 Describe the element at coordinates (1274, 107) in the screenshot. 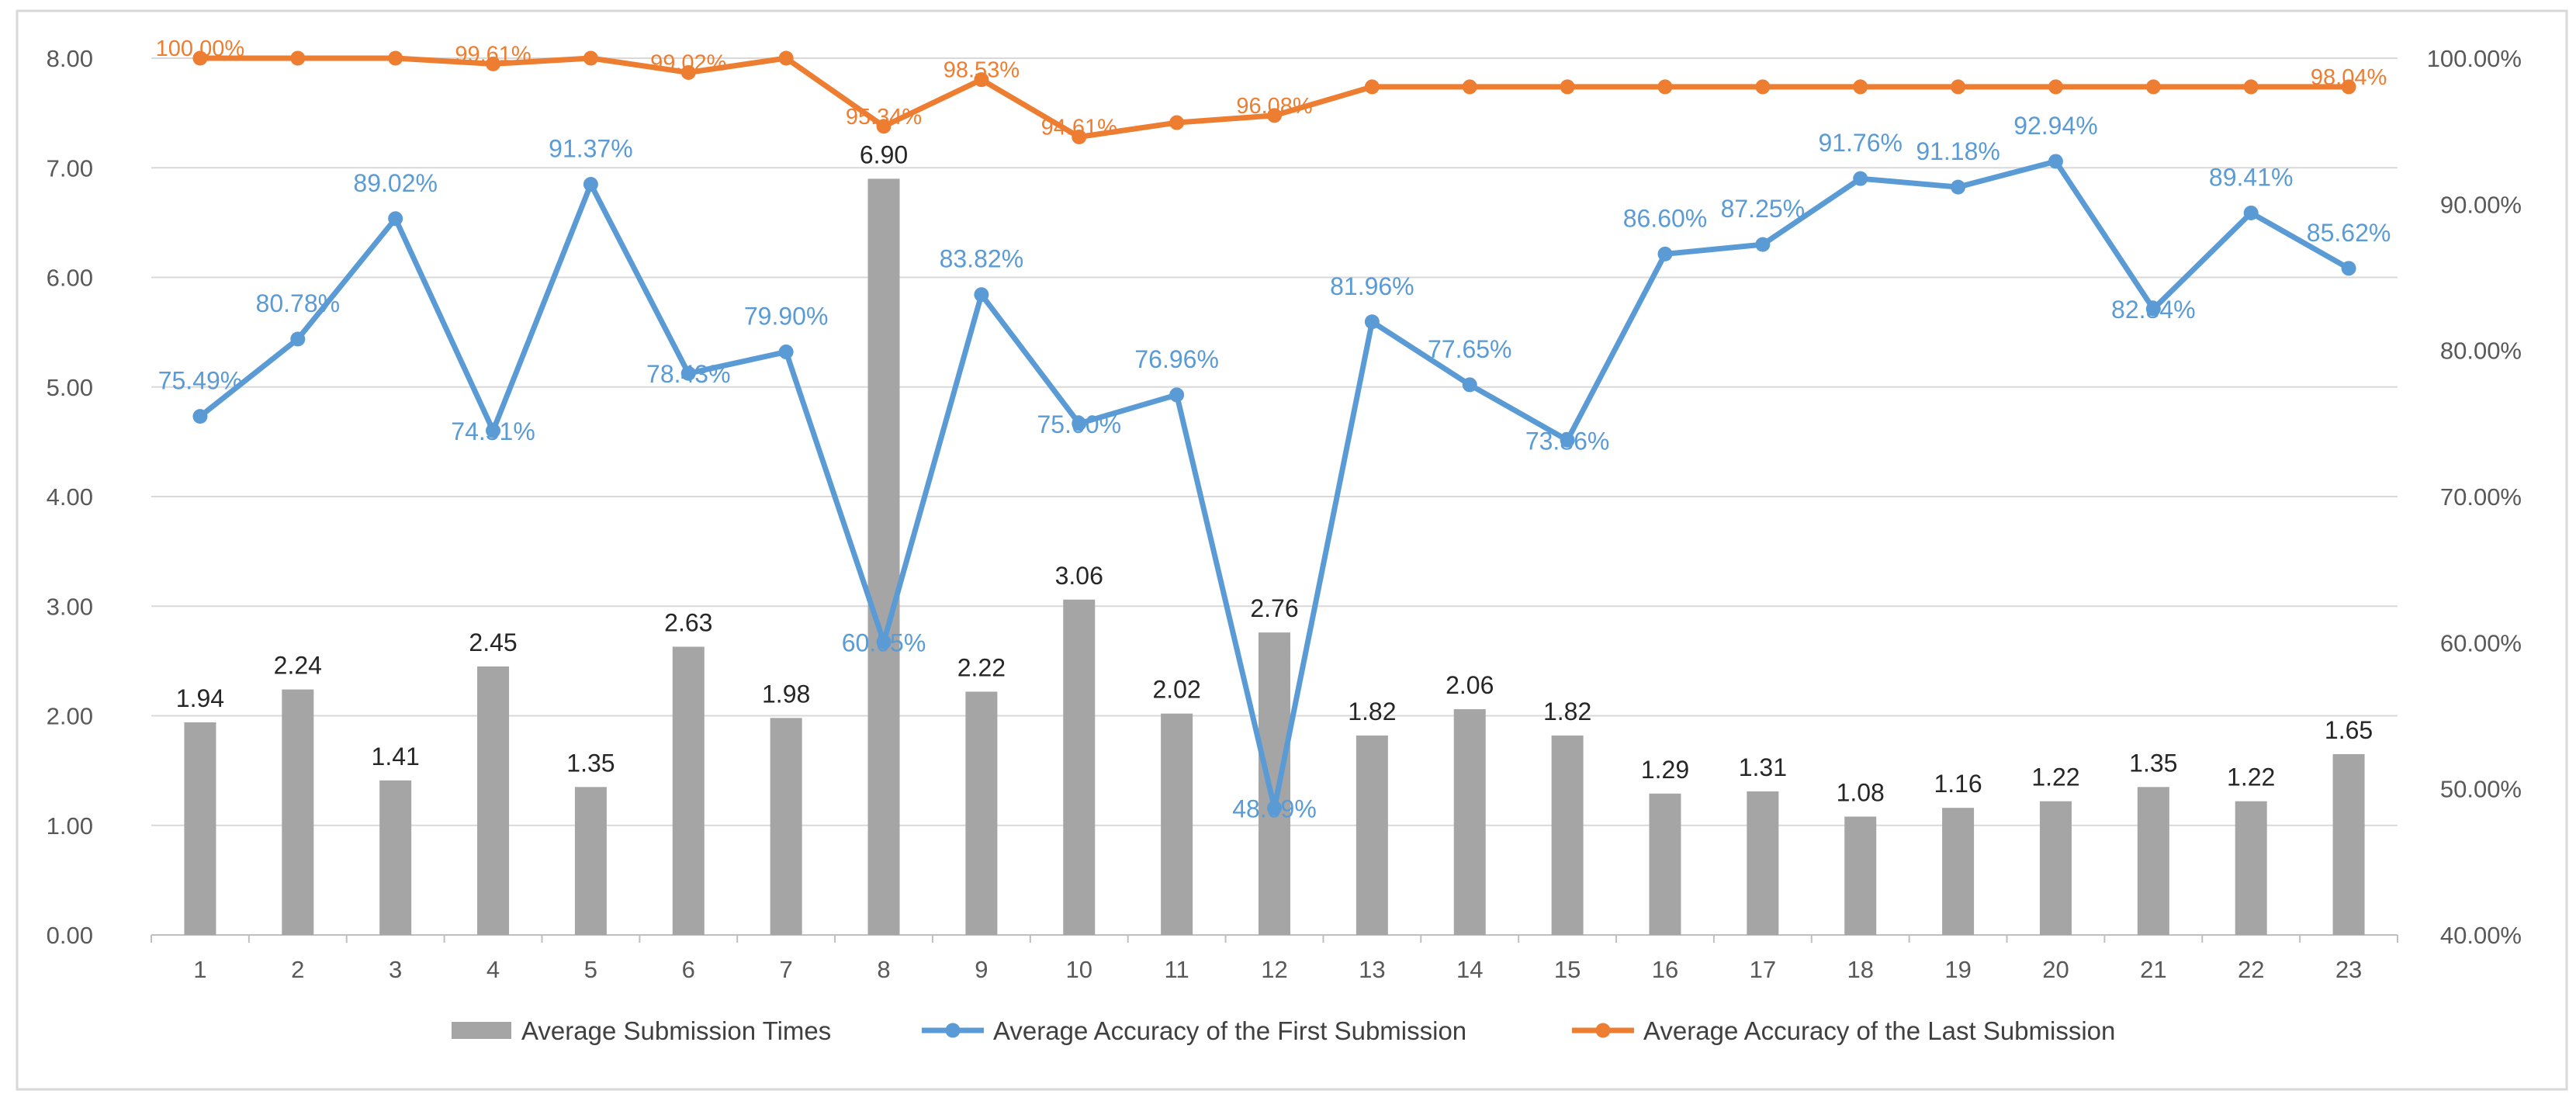

I see `last-submission-data-label: 96.08%` at that location.